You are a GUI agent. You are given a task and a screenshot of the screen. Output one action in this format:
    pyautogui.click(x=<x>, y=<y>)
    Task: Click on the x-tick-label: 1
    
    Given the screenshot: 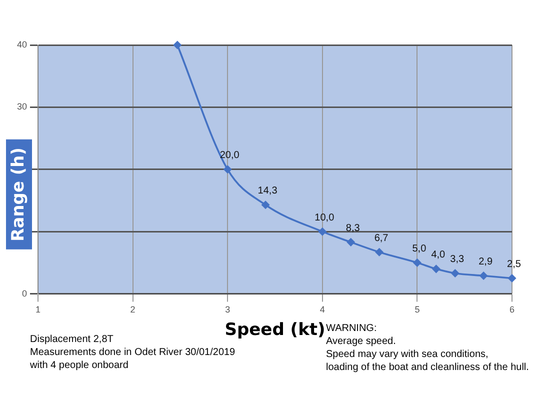 What is the action you would take?
    pyautogui.click(x=38, y=309)
    